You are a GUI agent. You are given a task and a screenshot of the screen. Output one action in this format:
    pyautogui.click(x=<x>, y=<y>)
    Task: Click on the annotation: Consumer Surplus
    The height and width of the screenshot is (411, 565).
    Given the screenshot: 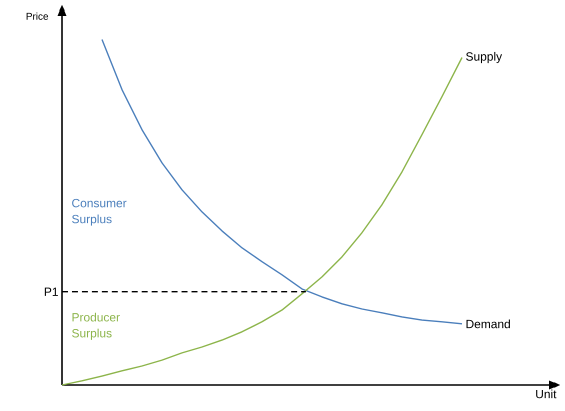 What is the action you would take?
    pyautogui.click(x=99, y=212)
    